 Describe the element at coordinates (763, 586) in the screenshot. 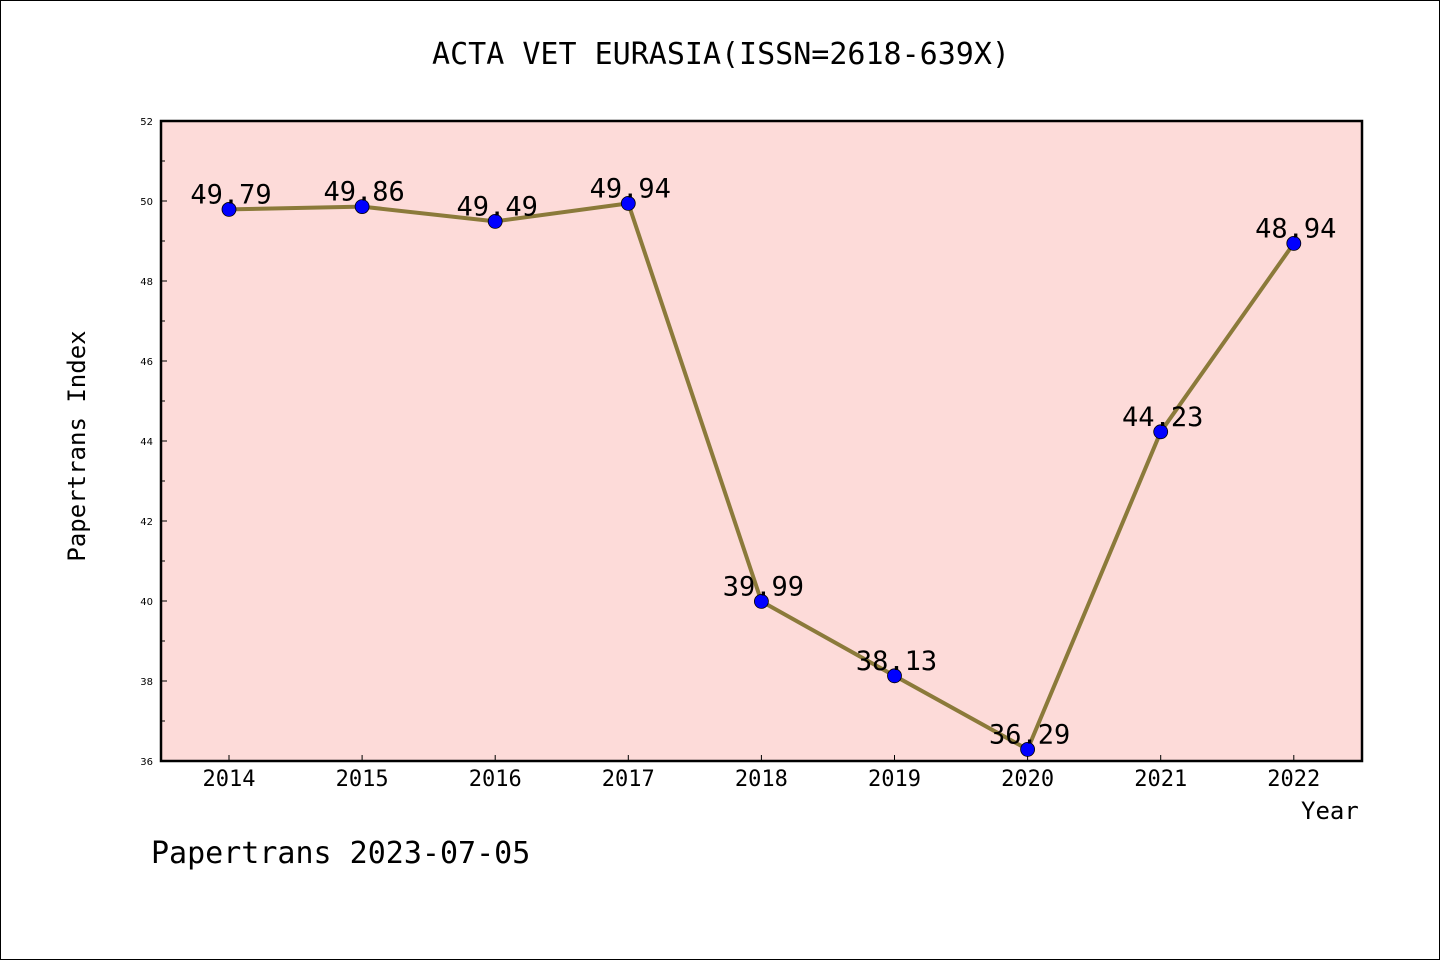

I see `data-label: 39.99` at that location.